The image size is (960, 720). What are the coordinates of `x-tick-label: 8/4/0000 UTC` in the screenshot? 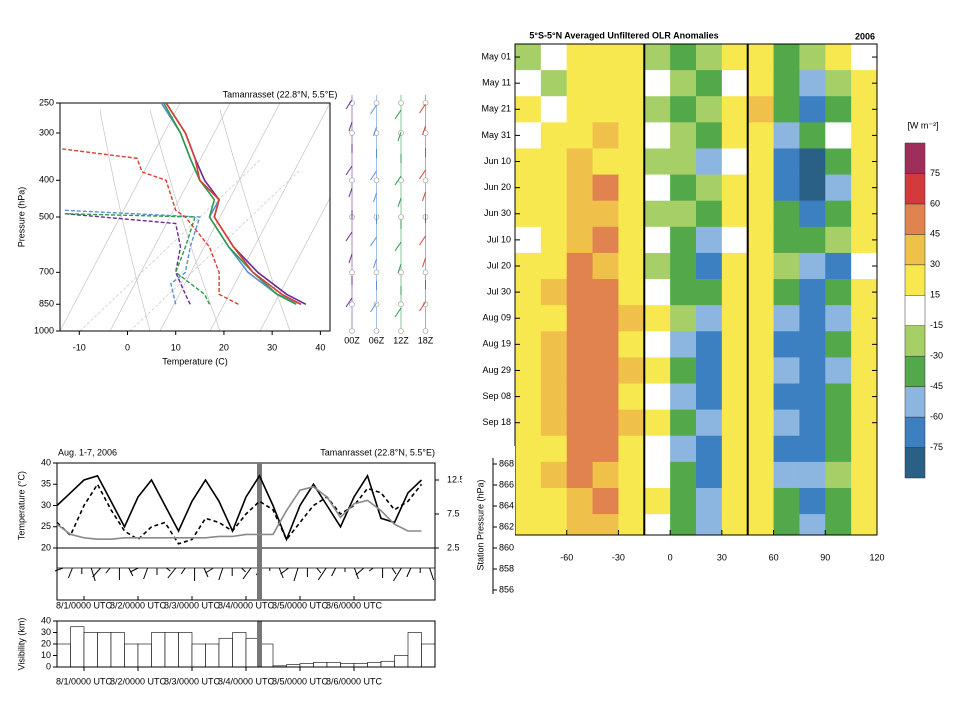 It's located at (246, 681).